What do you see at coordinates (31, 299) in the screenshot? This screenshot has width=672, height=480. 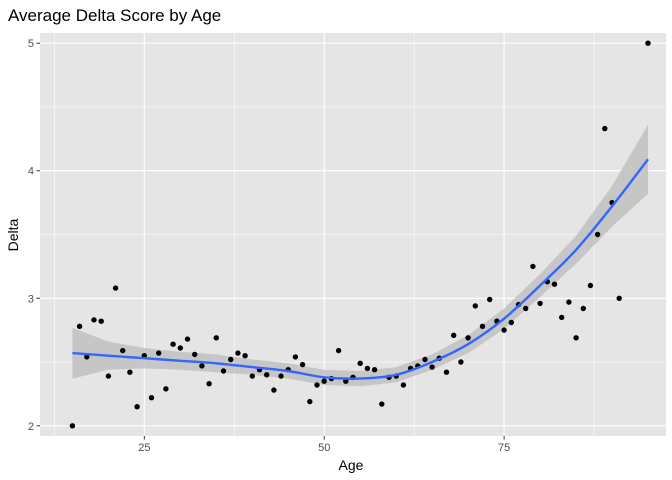 I see `y-tick-label: 3` at bounding box center [31, 299].